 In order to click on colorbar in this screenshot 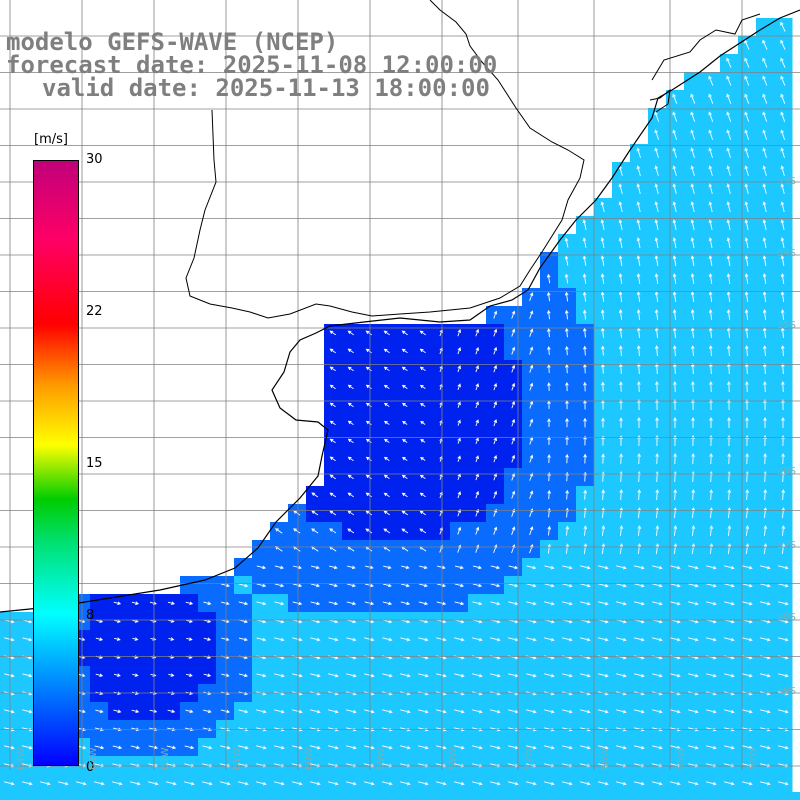, I will do `click(56, 463)`.